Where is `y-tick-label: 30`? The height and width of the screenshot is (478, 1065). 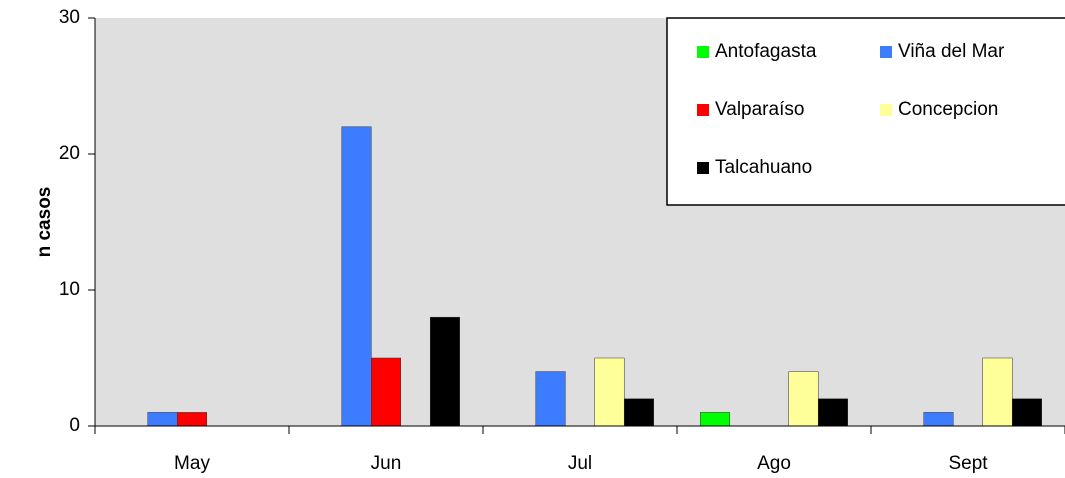
y-tick-label: 30 is located at coordinates (69, 17).